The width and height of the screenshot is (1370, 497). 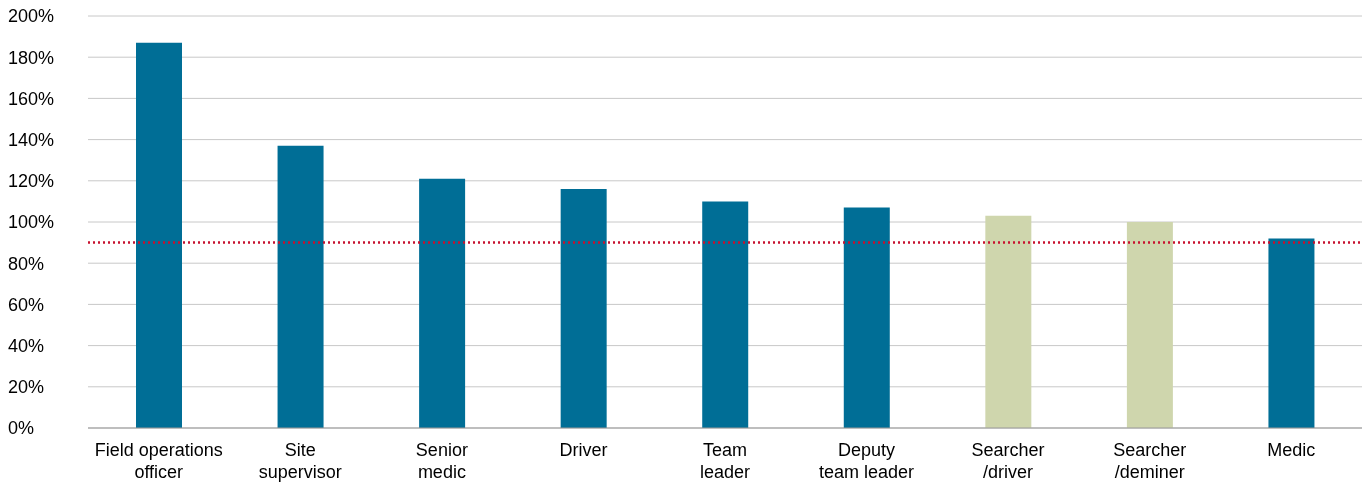 What do you see at coordinates (158, 461) in the screenshot?
I see `x-tick-label: Field operations officer` at bounding box center [158, 461].